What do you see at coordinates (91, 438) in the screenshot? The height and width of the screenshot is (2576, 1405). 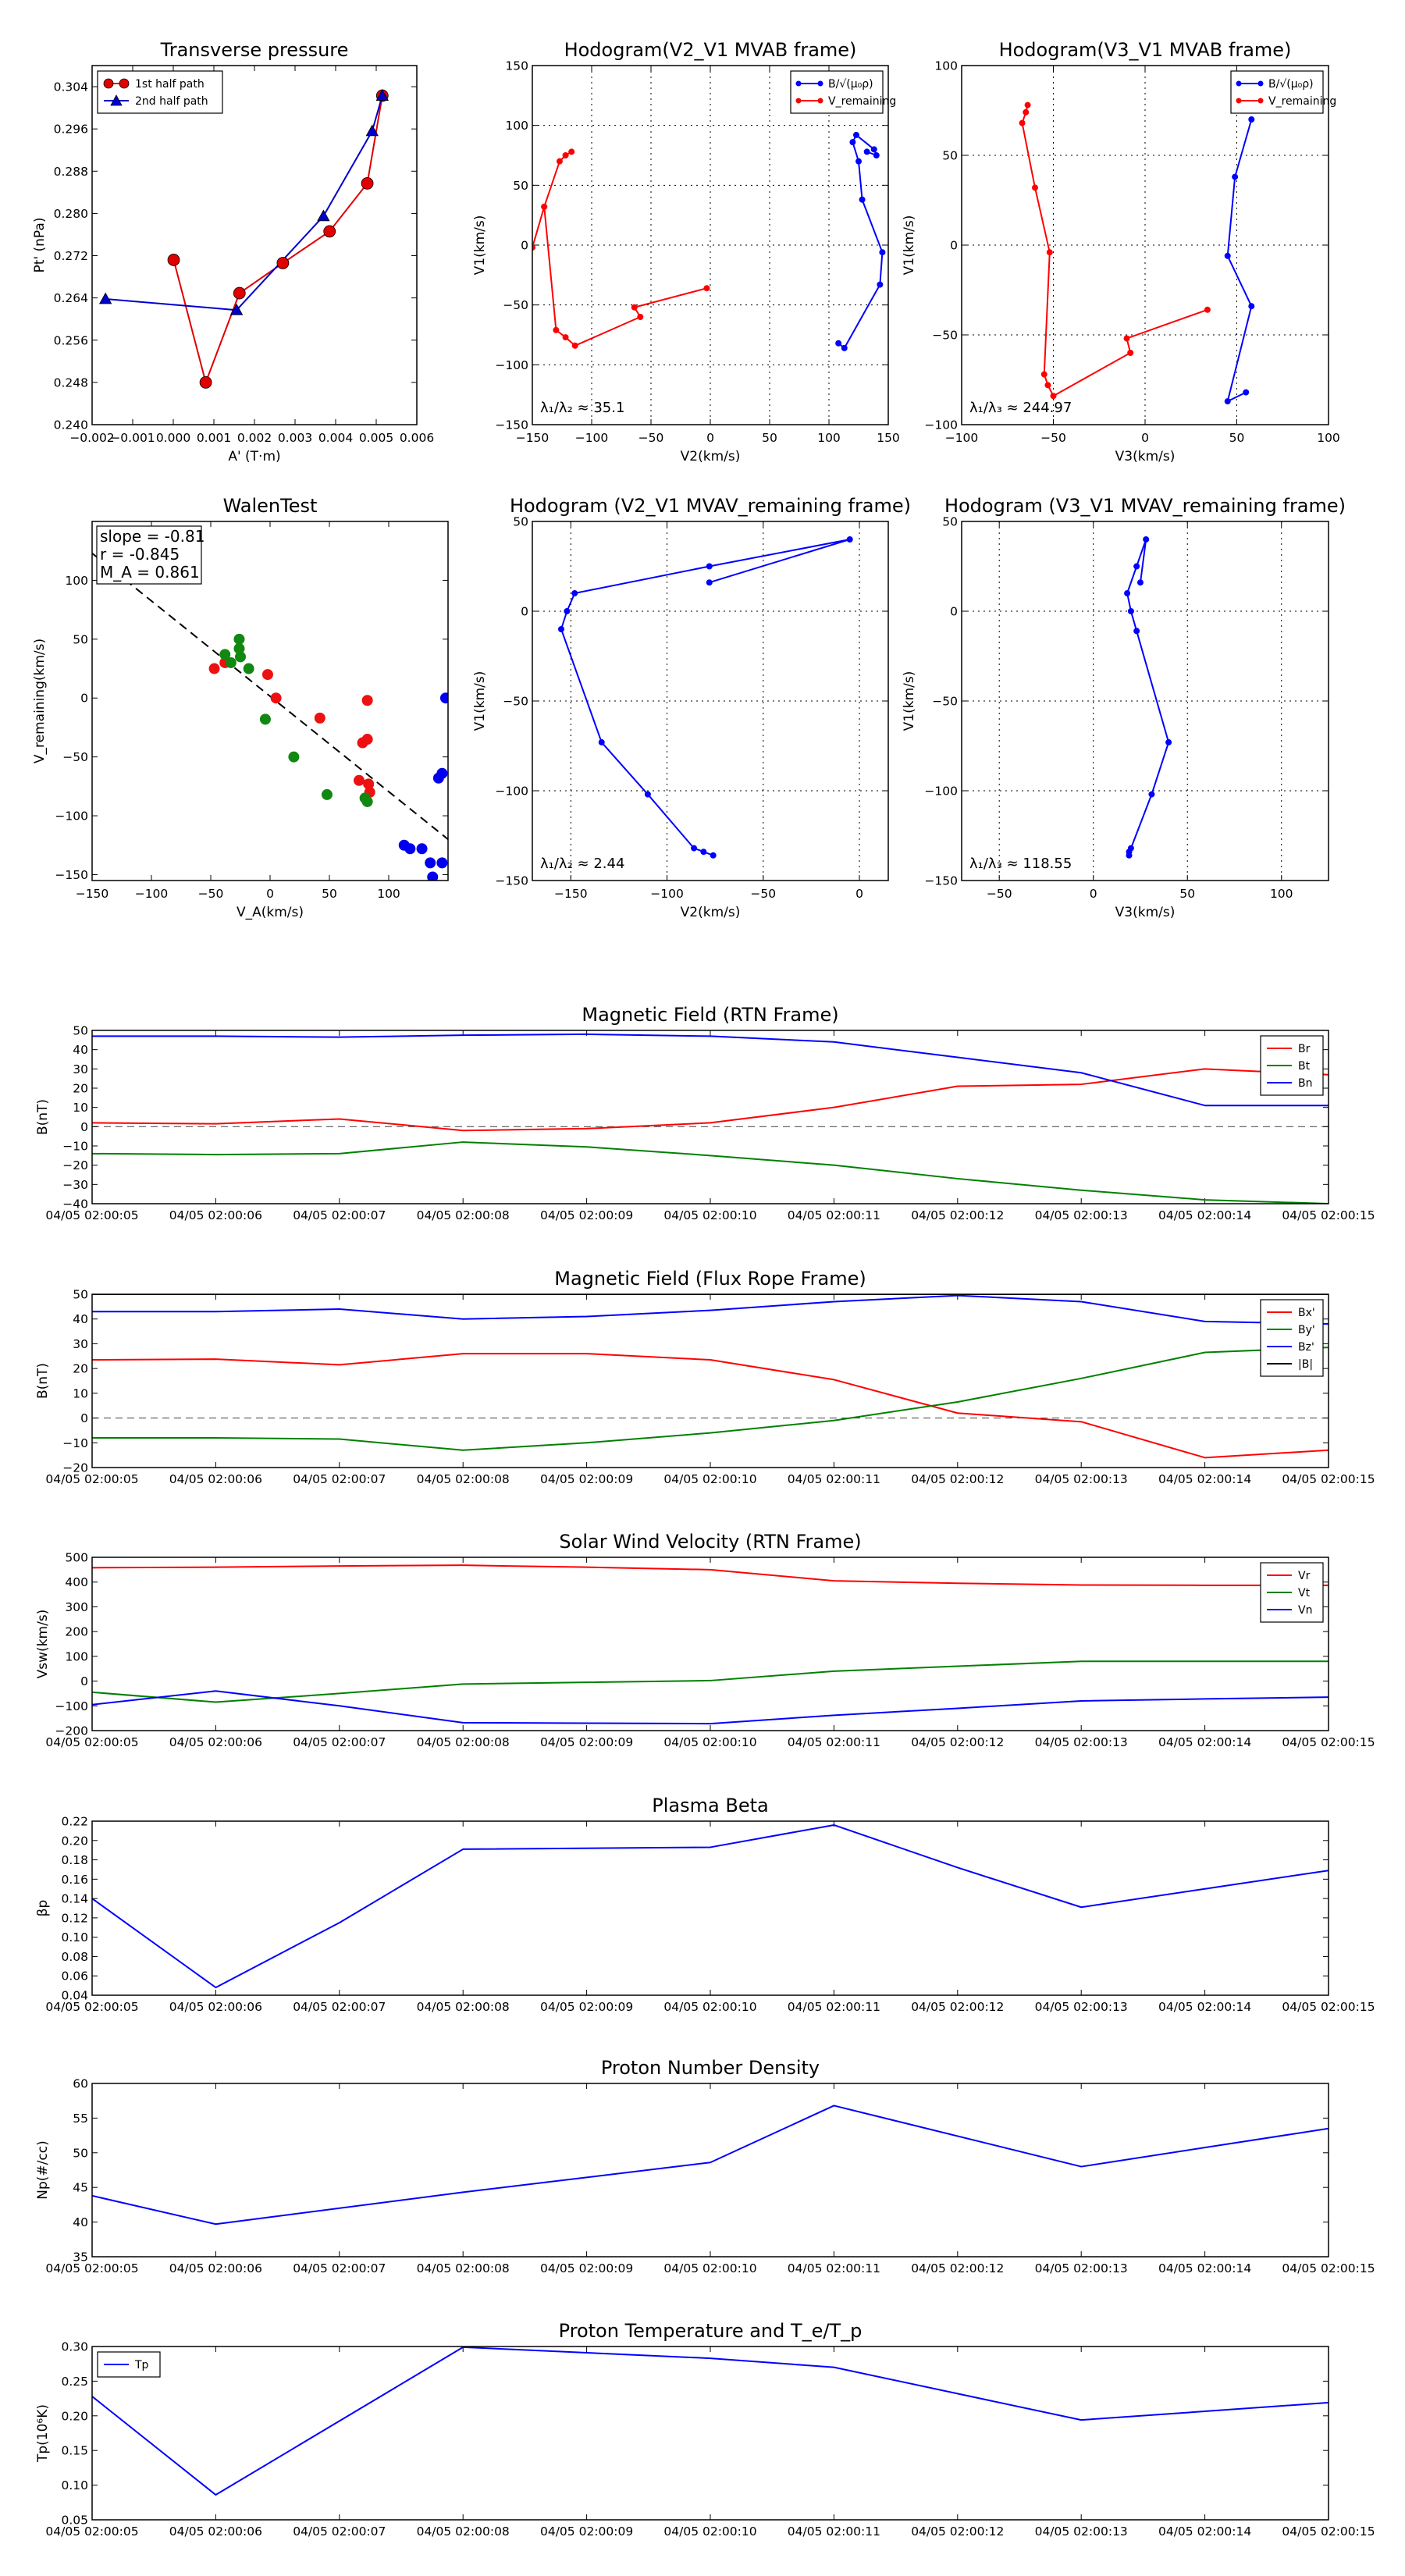 I see `x-tick-label: −0.002` at bounding box center [91, 438].